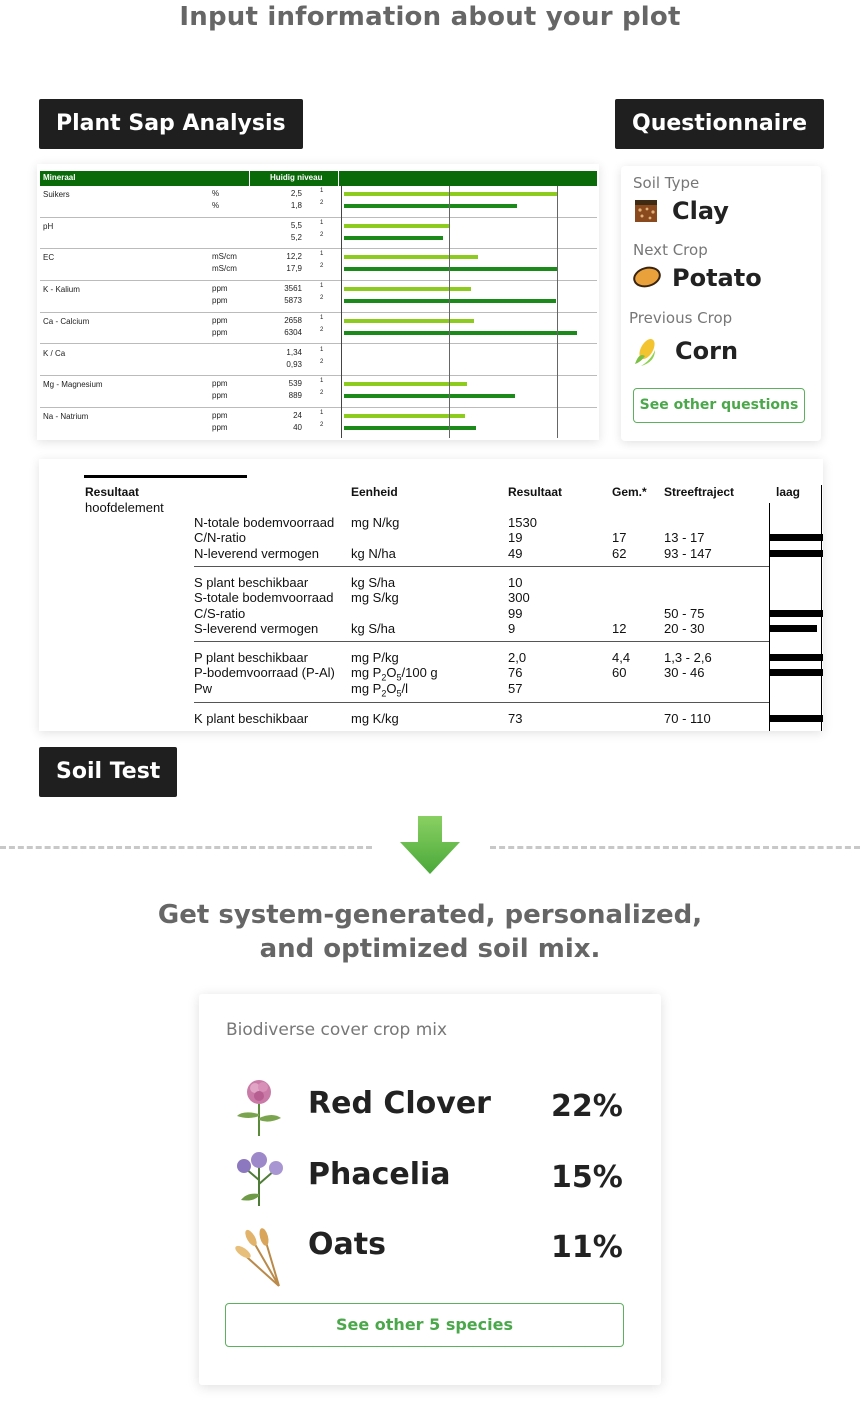 The height and width of the screenshot is (1407, 860). I want to click on soil-cell-name: Pw, so click(203, 688).